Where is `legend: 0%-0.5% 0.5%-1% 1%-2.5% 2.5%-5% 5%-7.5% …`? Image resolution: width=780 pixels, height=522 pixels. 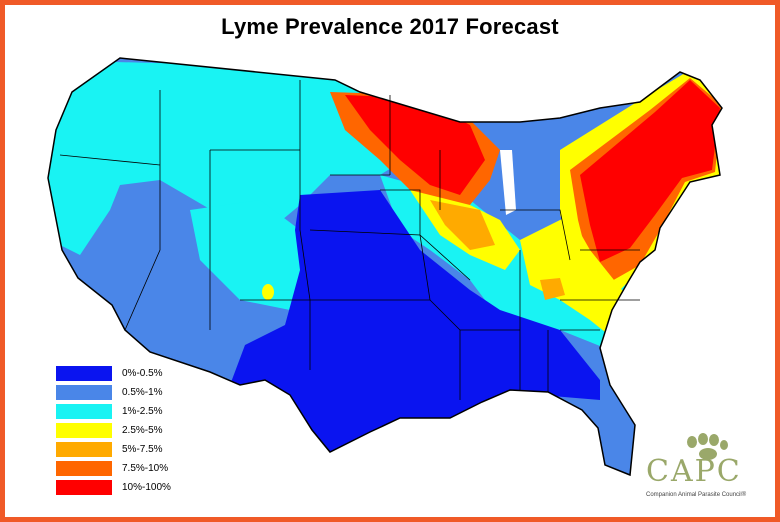 legend: 0%-0.5% 0.5%-1% 1%-2.5% 2.5%-5% 5%-7.5% … is located at coordinates (113, 430).